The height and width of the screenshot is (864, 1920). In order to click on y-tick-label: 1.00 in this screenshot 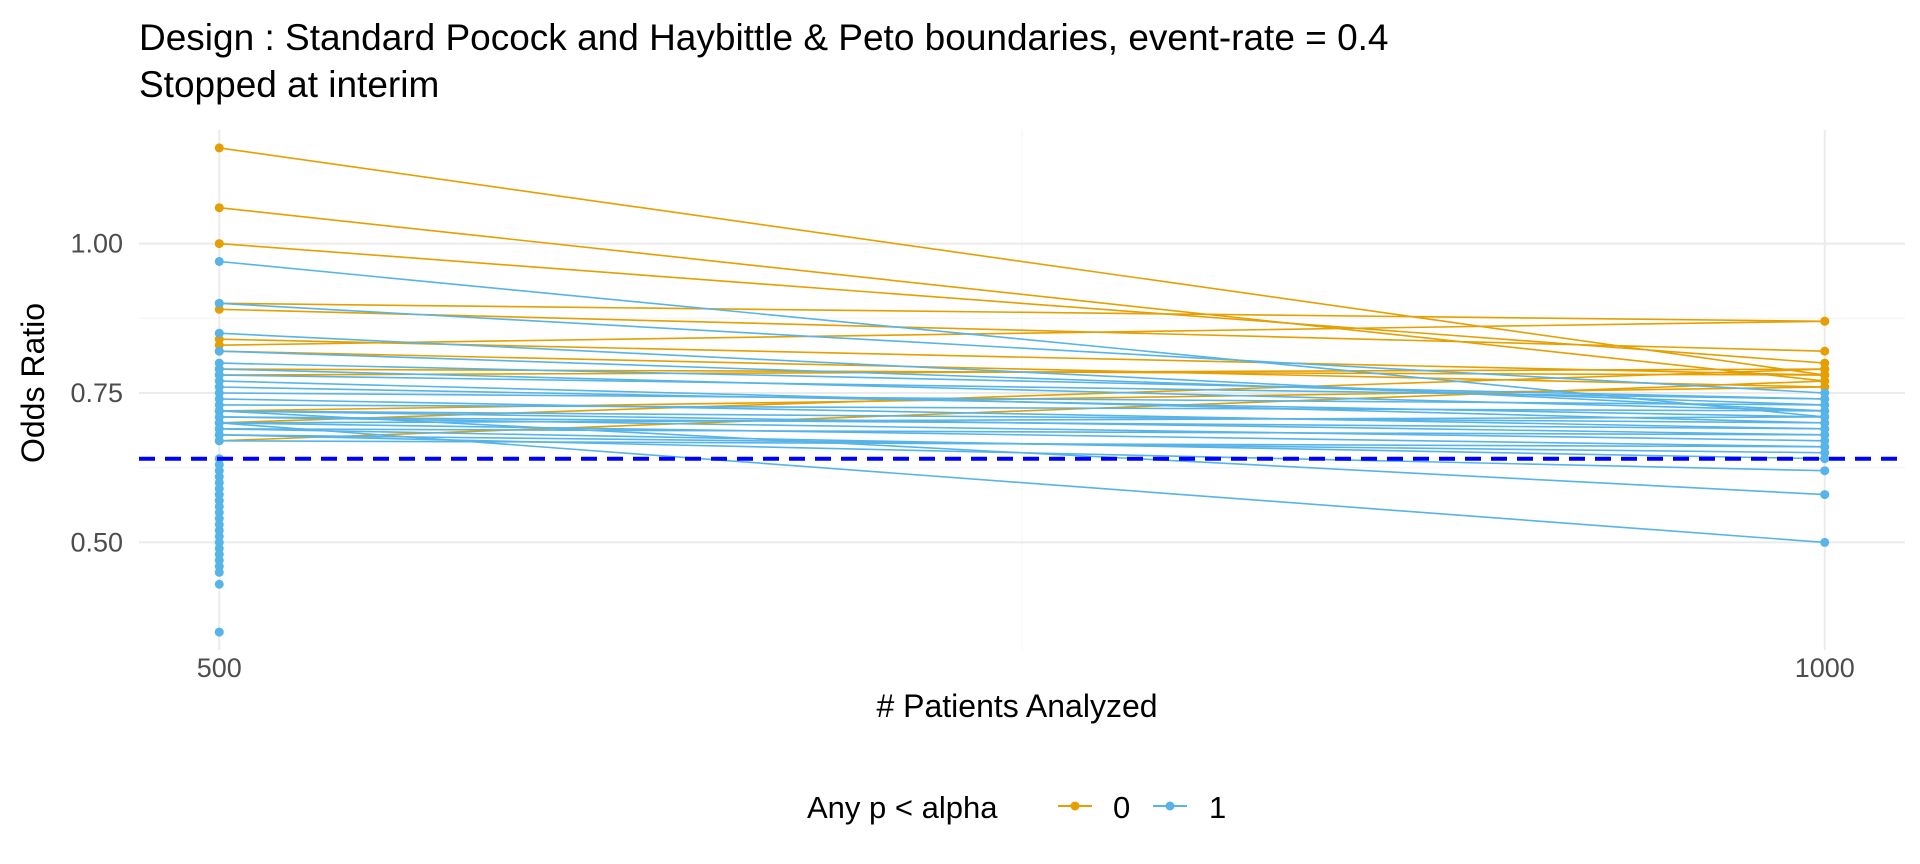, I will do `click(96, 244)`.